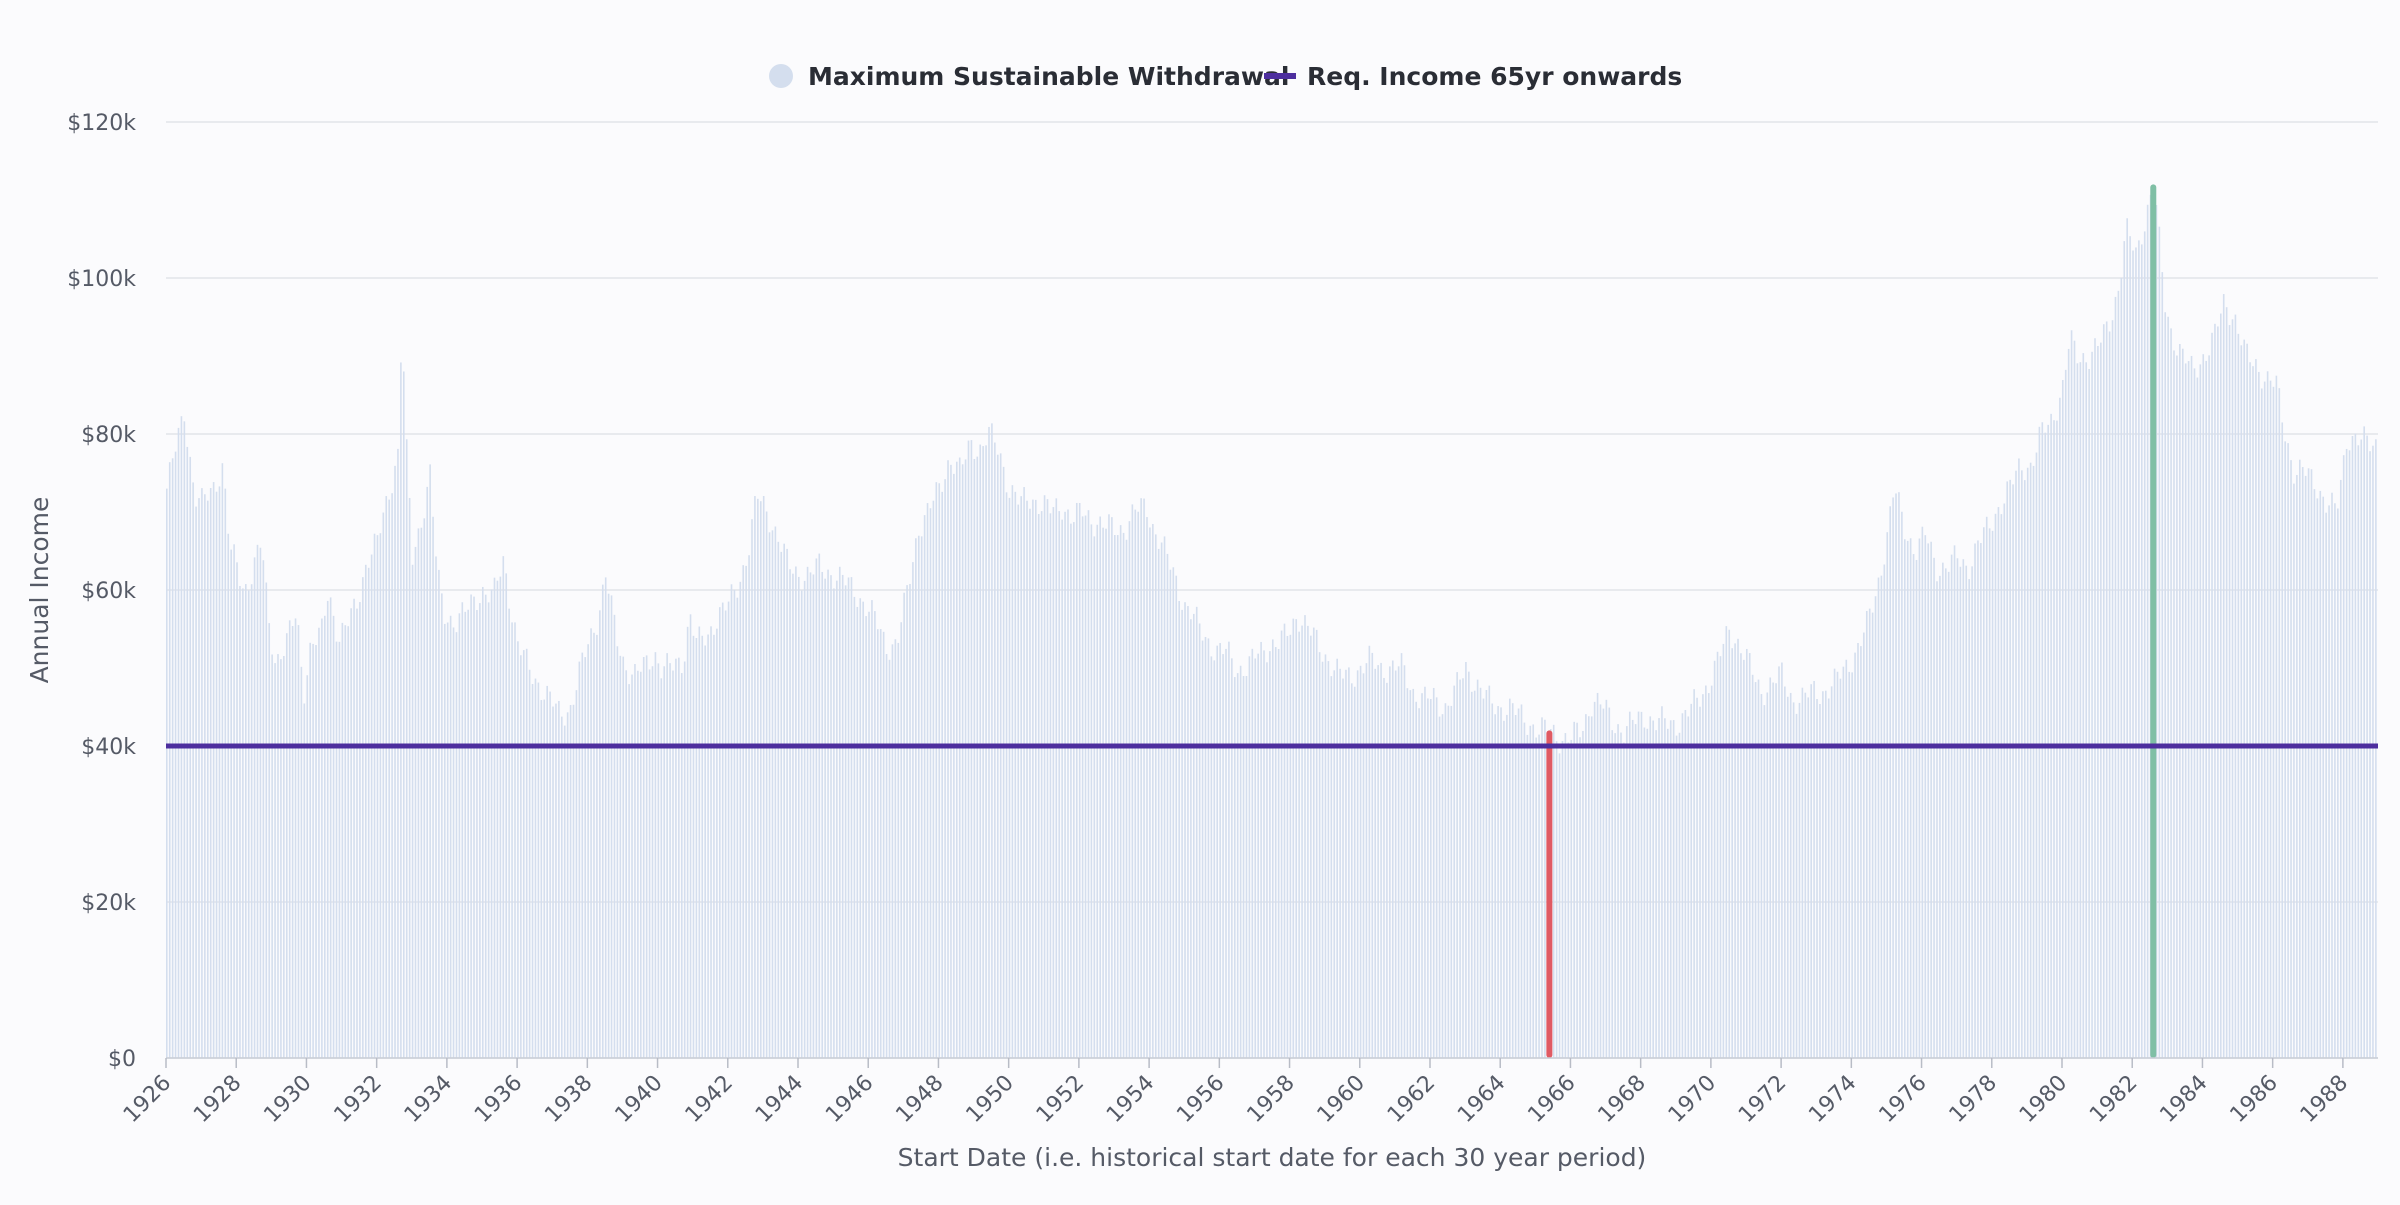 The width and height of the screenshot is (2400, 1205). Describe the element at coordinates (1029, 76) in the screenshot. I see `legend-item-withdrawal: Maximum Sustainable Withdrawal` at that location.